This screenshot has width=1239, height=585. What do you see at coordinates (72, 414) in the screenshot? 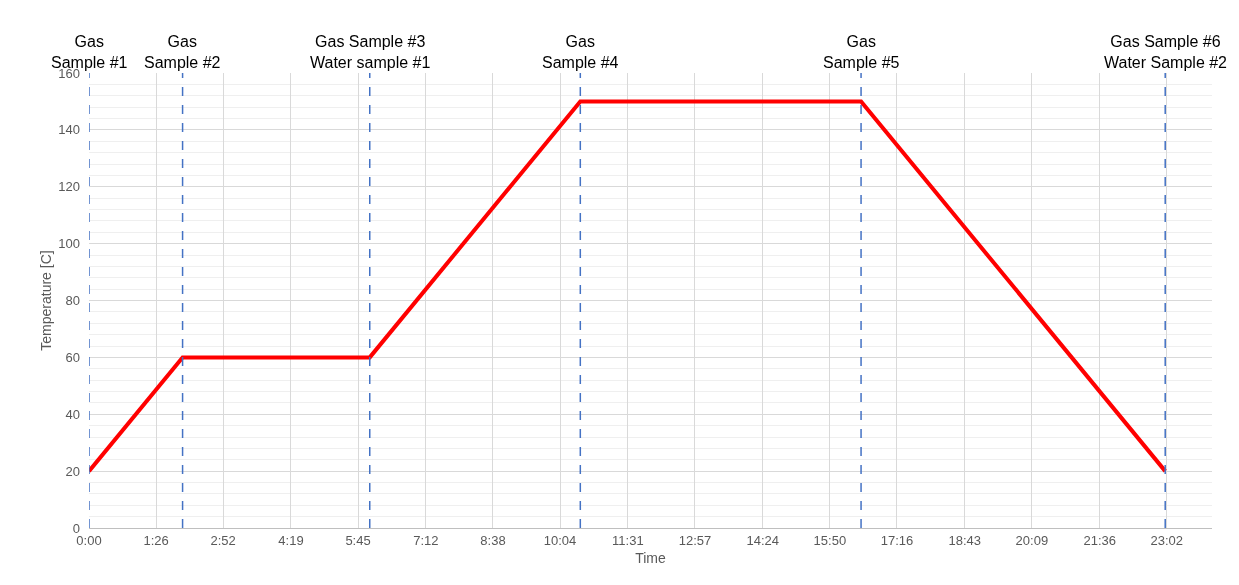
I see `y-tick-label: 40` at bounding box center [72, 414].